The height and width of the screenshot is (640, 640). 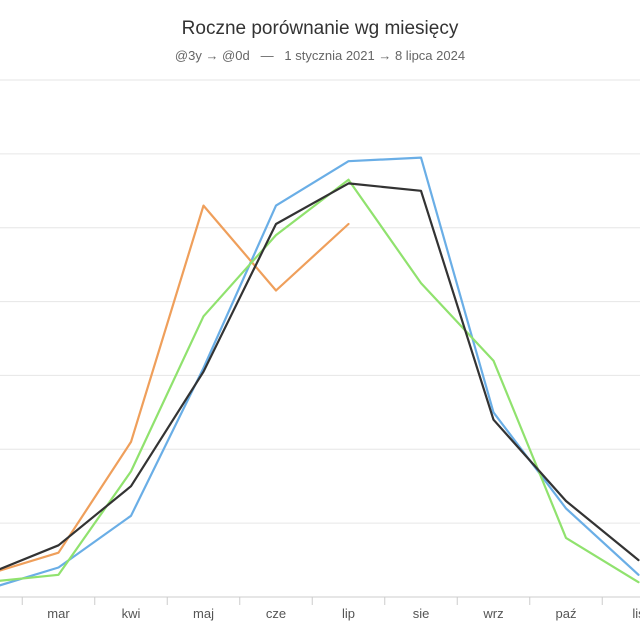 What do you see at coordinates (492, 613) in the screenshot?
I see `x-tick-label-wrz: wrz` at bounding box center [492, 613].